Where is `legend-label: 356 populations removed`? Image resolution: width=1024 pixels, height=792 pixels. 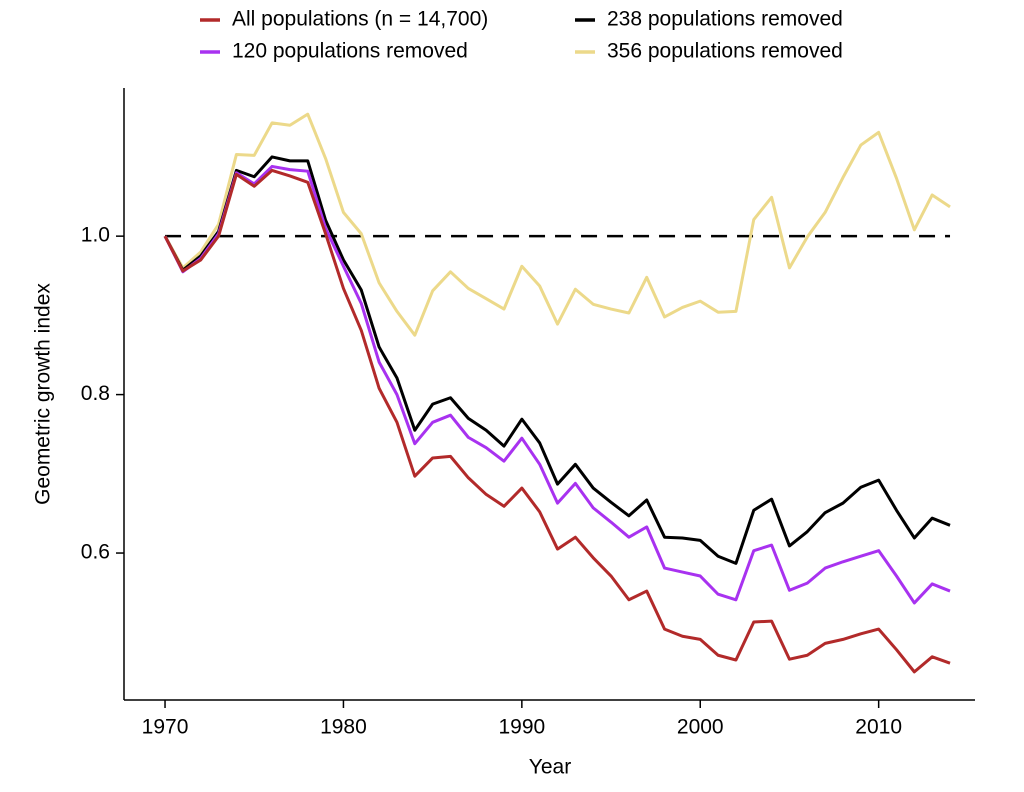 legend-label: 356 populations removed is located at coordinates (725, 51).